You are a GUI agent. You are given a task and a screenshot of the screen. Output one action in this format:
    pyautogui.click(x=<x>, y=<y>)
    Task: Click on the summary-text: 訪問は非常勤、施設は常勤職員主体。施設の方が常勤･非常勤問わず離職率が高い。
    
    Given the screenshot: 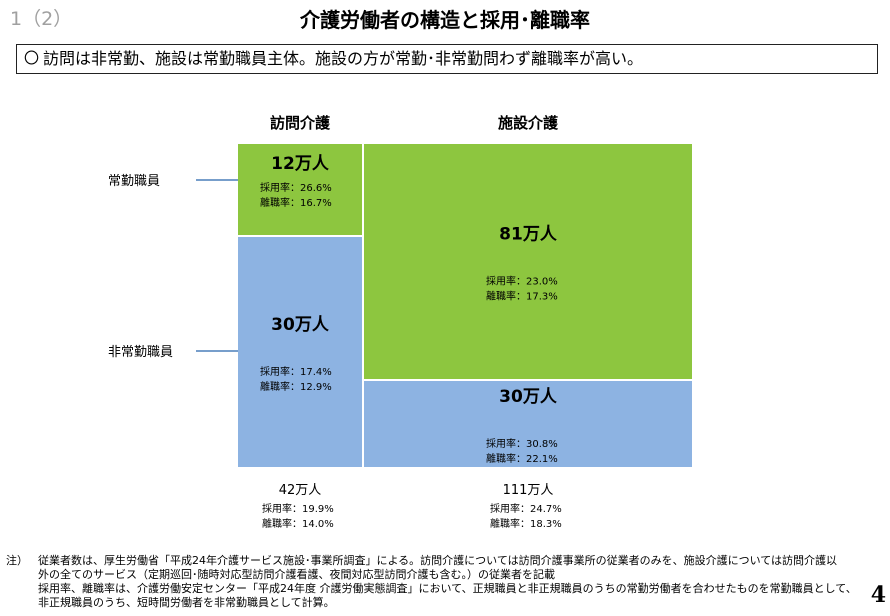 What is the action you would take?
    pyautogui.click(x=343, y=58)
    